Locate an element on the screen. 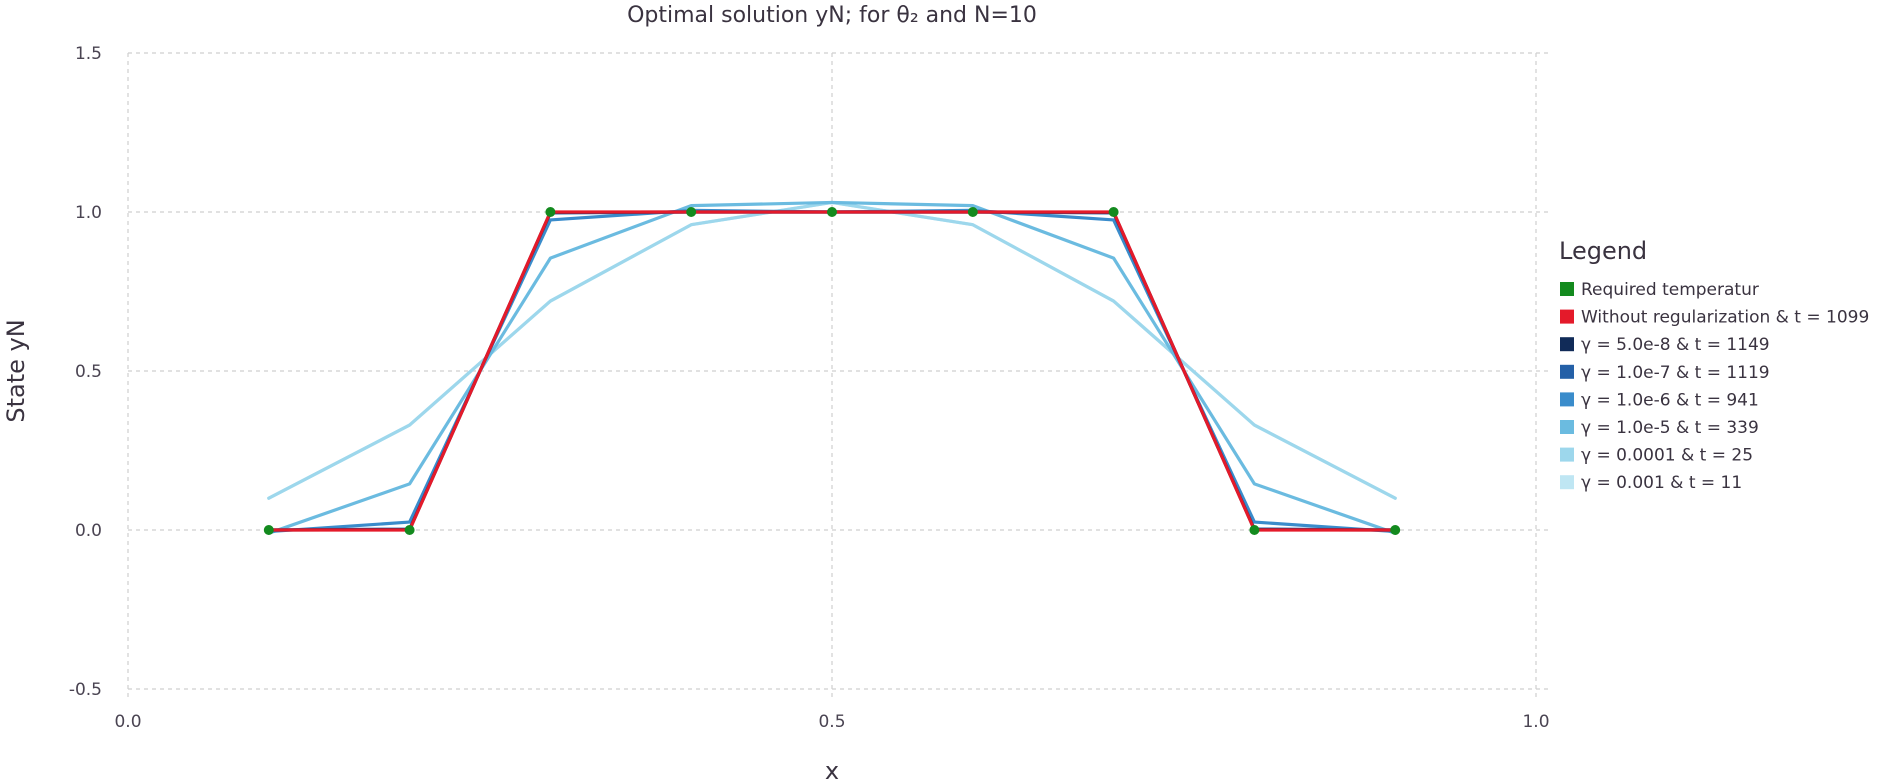 Image resolution: width=1887 pixels, height=784 pixels. x-tick-label: 0.5 is located at coordinates (831, 722).